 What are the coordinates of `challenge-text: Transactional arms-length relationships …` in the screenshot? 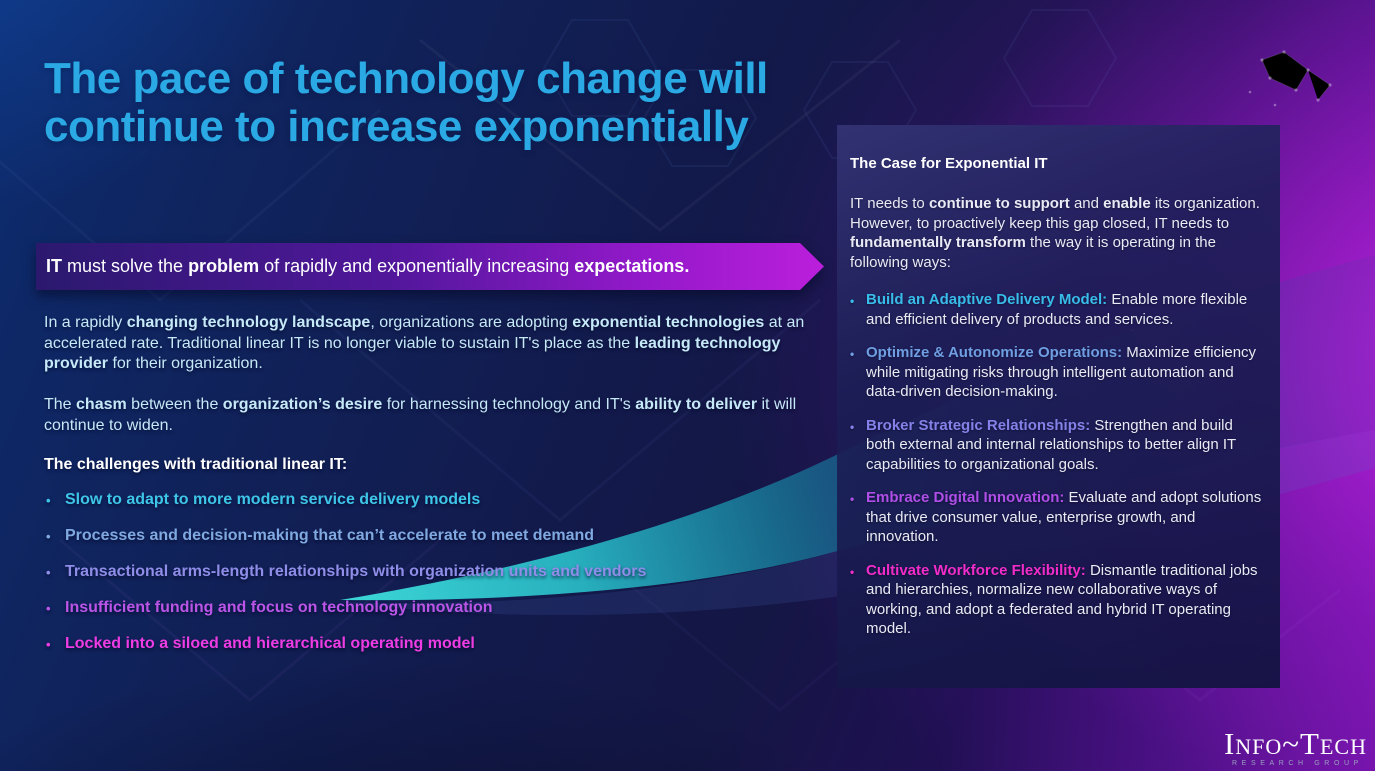 It's located at (356, 571).